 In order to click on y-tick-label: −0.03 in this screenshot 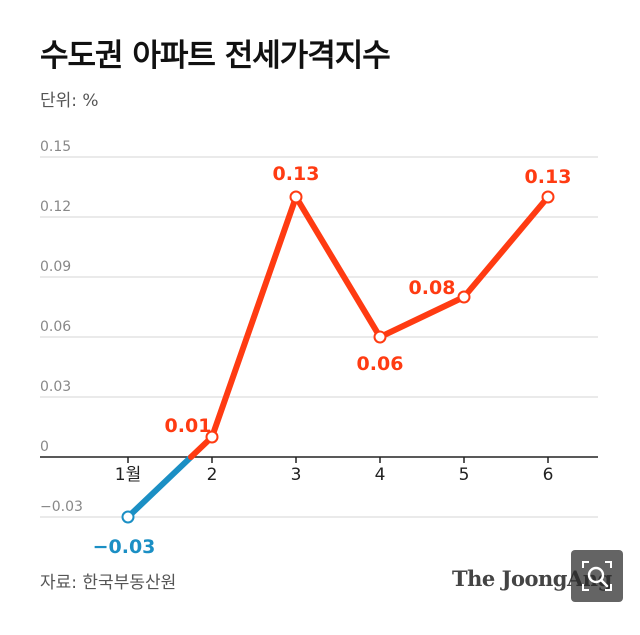, I will do `click(61, 507)`.